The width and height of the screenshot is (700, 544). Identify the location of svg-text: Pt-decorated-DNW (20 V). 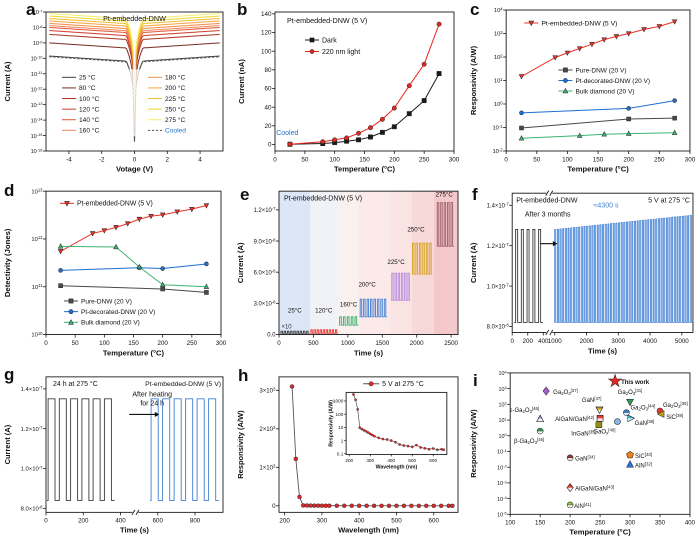
(118, 312).